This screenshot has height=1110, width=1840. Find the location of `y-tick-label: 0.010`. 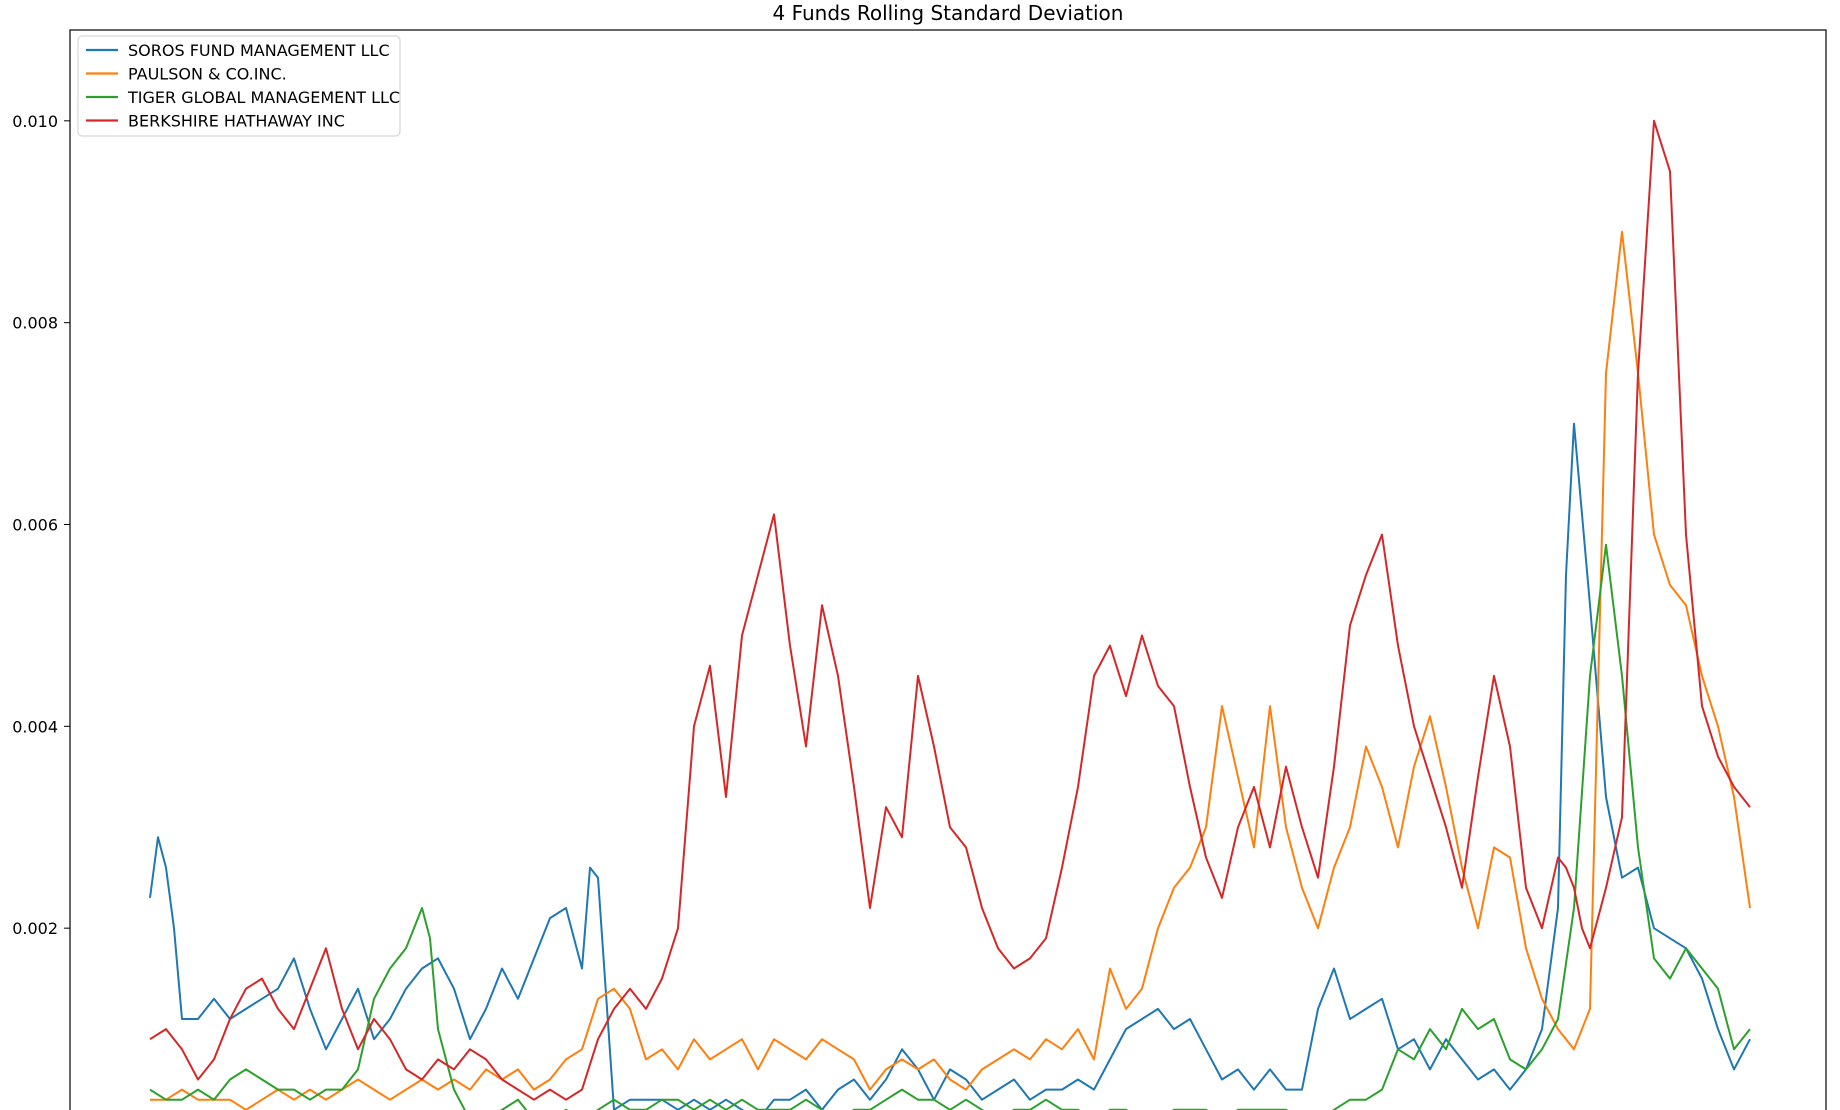

y-tick-label: 0.010 is located at coordinates (35, 121).